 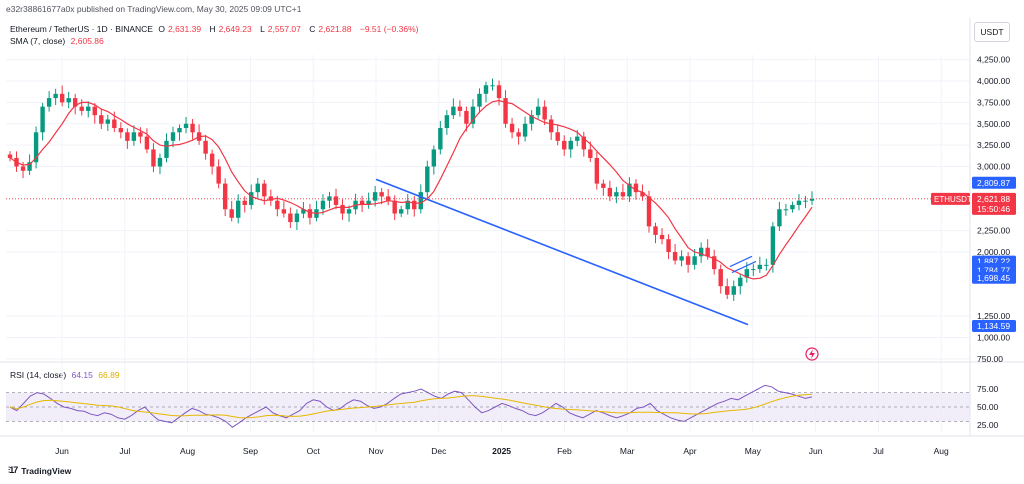 What do you see at coordinates (812, 354) in the screenshot?
I see `flash-icon` at bounding box center [812, 354].